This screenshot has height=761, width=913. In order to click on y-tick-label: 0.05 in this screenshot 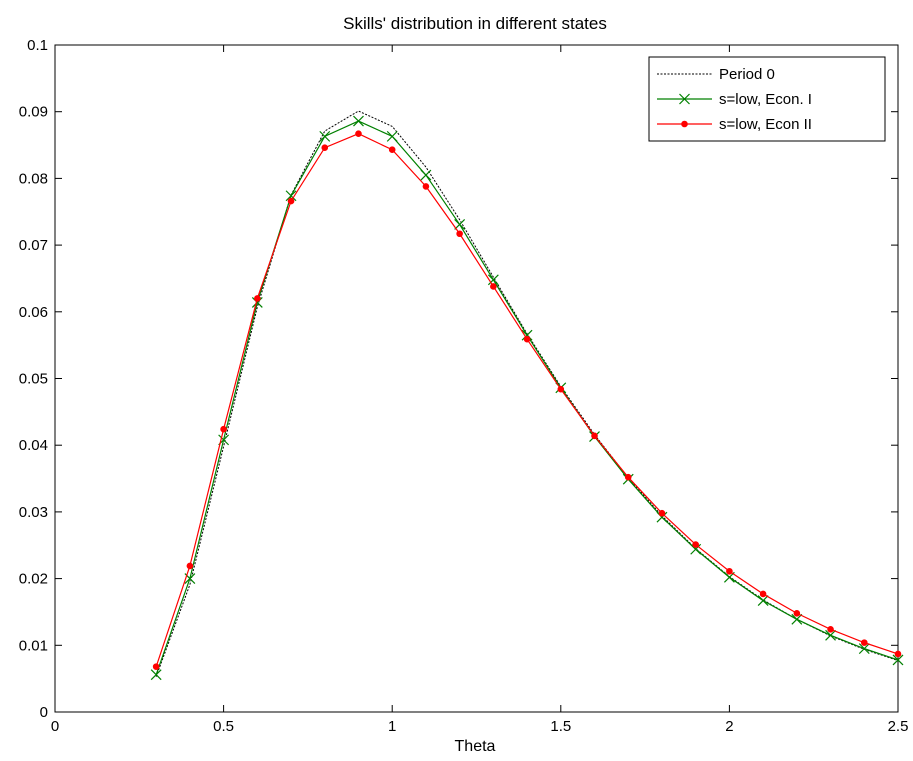, I will do `click(33, 379)`.